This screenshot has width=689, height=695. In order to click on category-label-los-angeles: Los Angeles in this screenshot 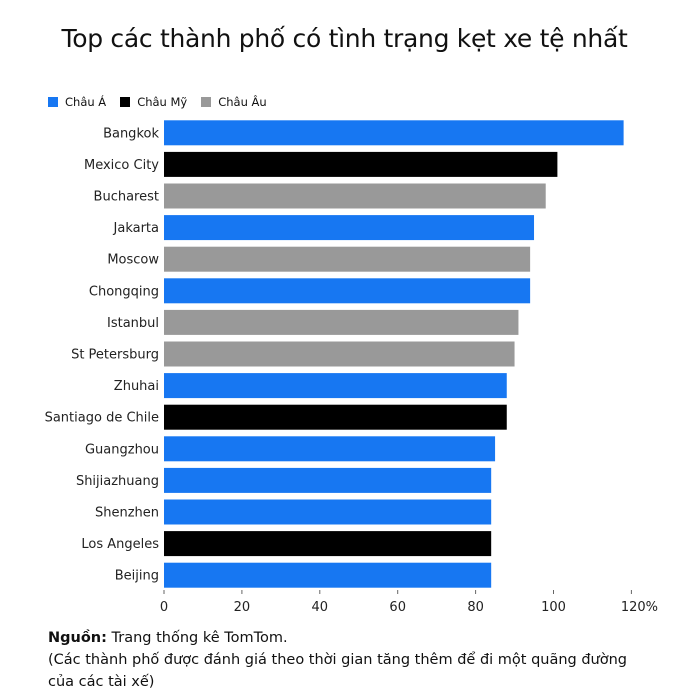, I will do `click(120, 544)`.